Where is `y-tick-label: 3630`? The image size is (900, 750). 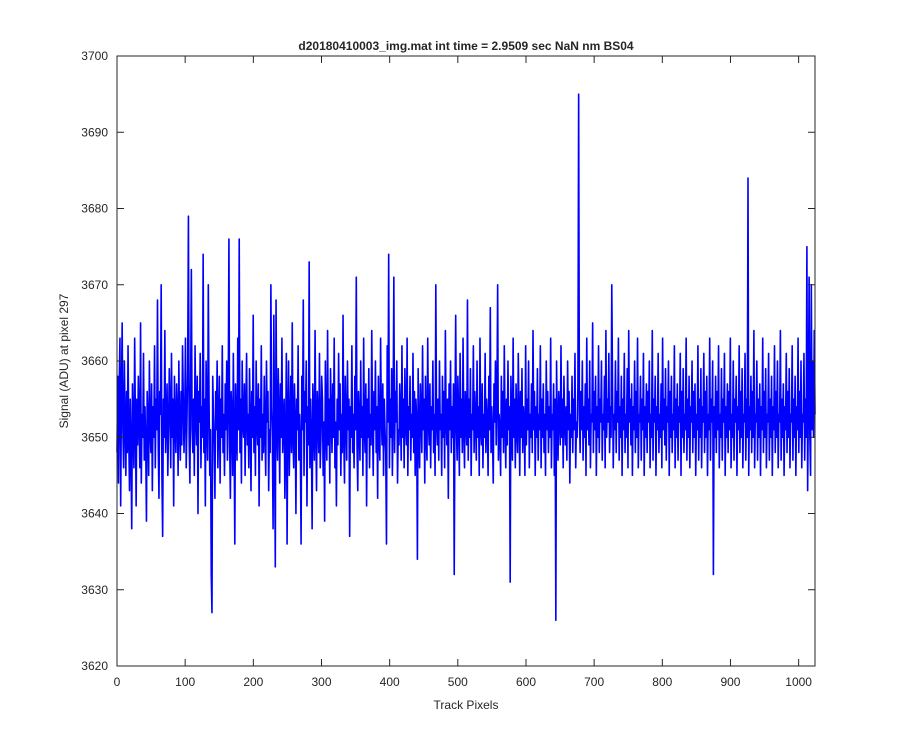
y-tick-label: 3630 is located at coordinates (94, 590).